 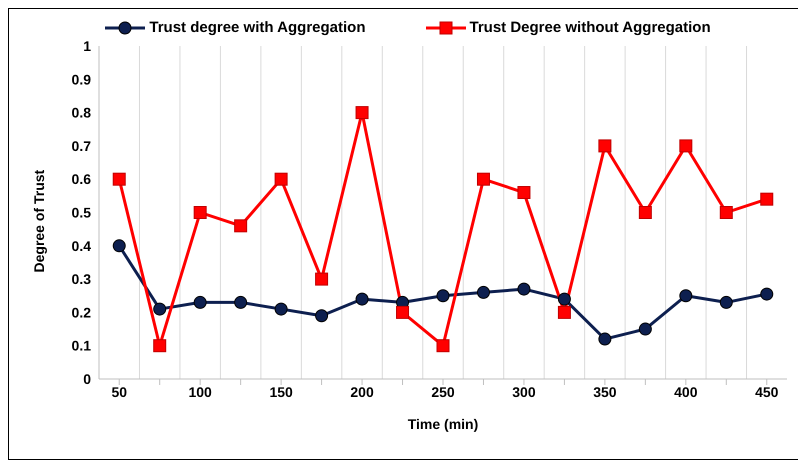 What do you see at coordinates (82, 346) in the screenshot?
I see `y-tick-label: 0.1` at bounding box center [82, 346].